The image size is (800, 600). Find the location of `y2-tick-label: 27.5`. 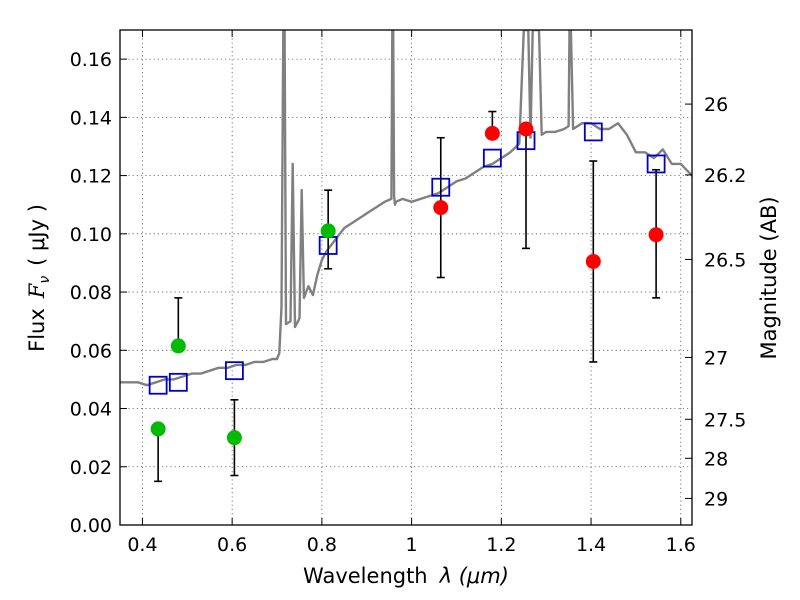

y2-tick-label: 27.5 is located at coordinates (725, 420).